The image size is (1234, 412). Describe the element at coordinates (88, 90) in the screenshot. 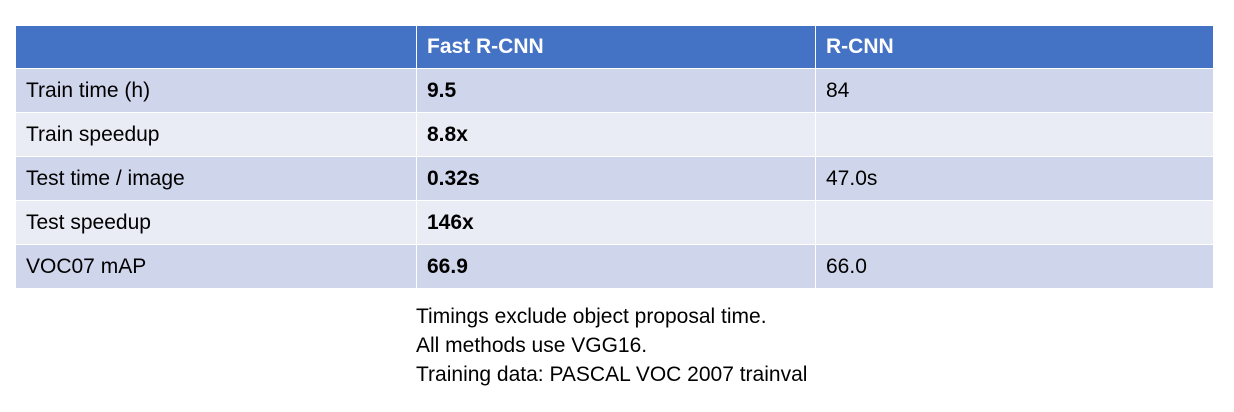

I see `row-label: Train time (h)` at that location.